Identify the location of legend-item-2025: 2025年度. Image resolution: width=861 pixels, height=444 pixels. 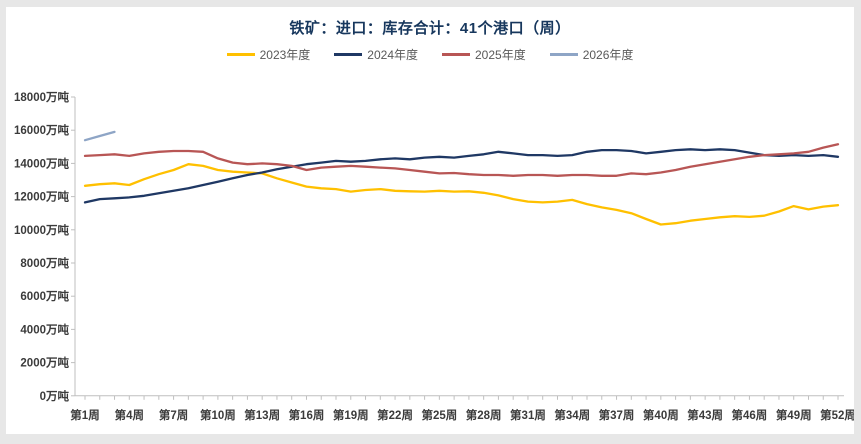
(484, 54).